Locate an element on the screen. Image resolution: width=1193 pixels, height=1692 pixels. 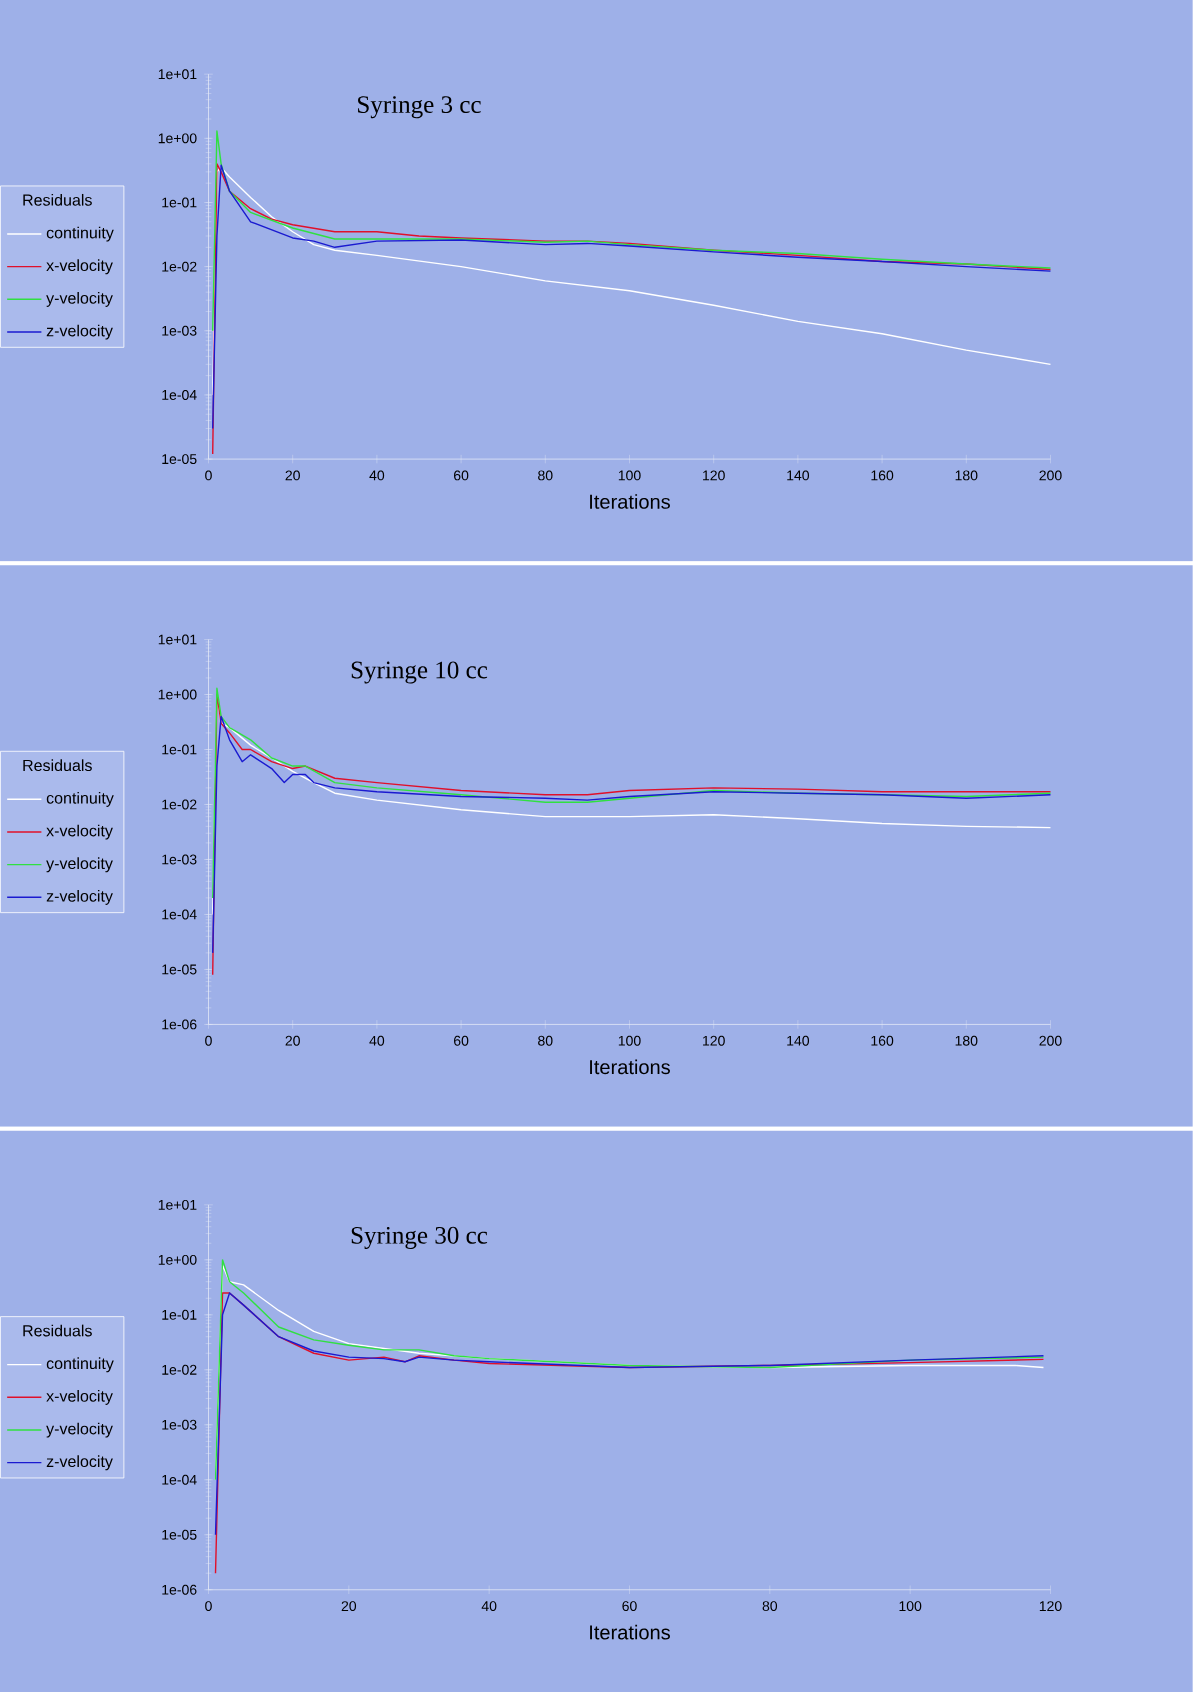
text: Syringe 30 cc is located at coordinates (419, 1237).